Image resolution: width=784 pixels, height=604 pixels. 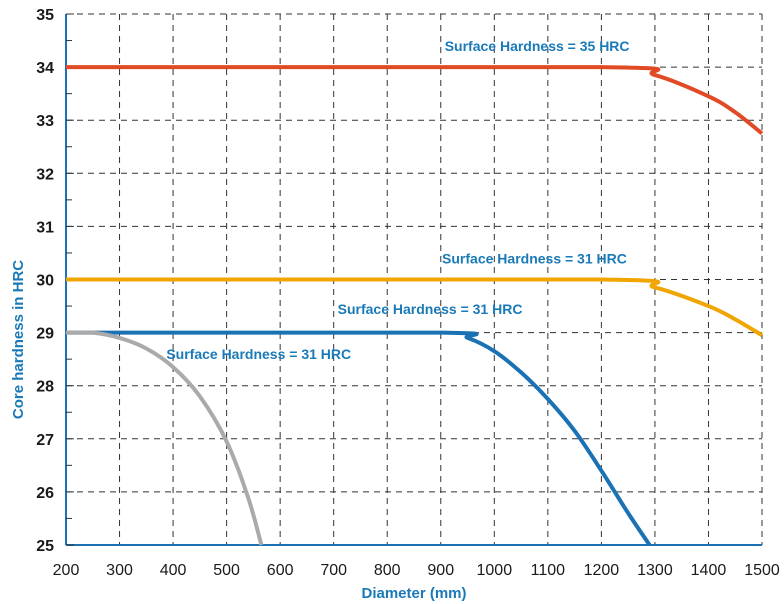 What do you see at coordinates (534, 259) in the screenshot?
I see `series-annotation-2: Surface Hardness = 31 HRC` at bounding box center [534, 259].